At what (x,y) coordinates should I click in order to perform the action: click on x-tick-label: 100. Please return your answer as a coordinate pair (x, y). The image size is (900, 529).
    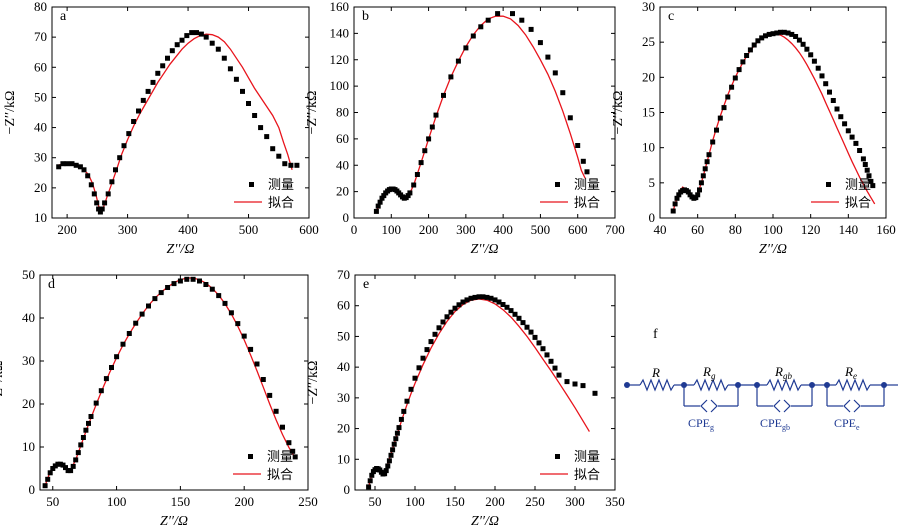
    Looking at the image, I should click on (773, 229).